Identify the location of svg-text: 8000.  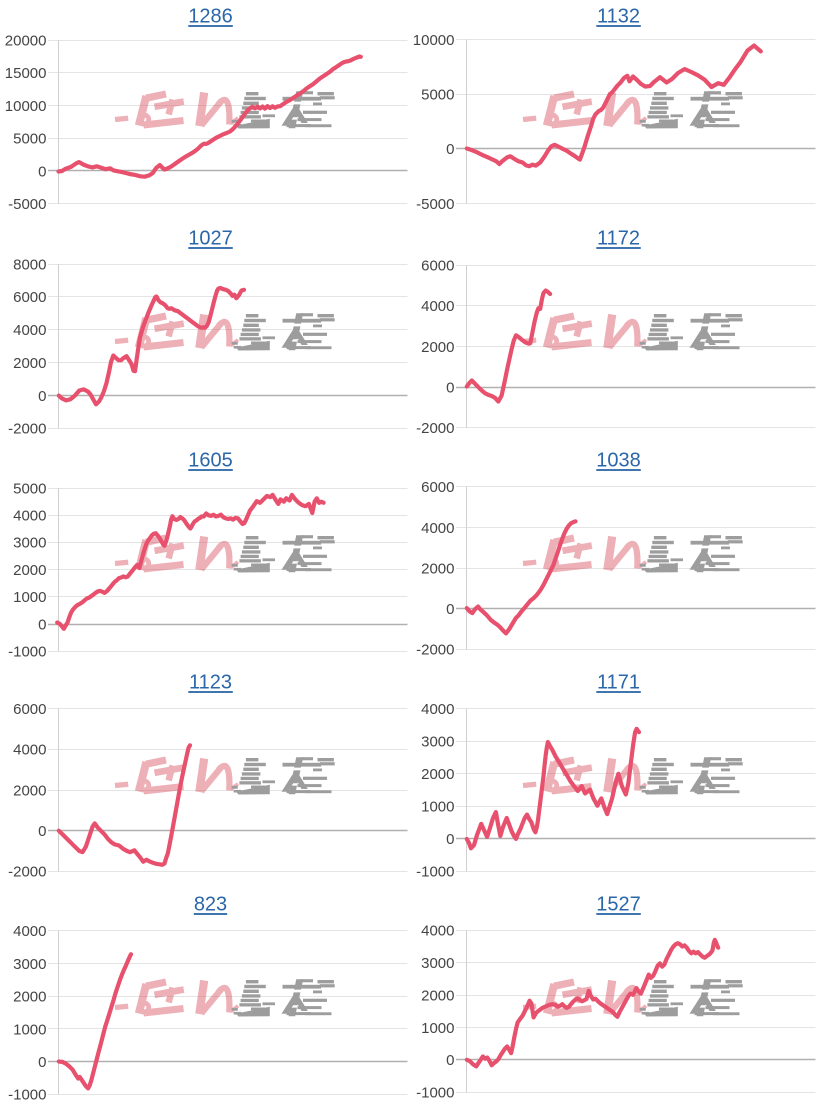
(29, 264).